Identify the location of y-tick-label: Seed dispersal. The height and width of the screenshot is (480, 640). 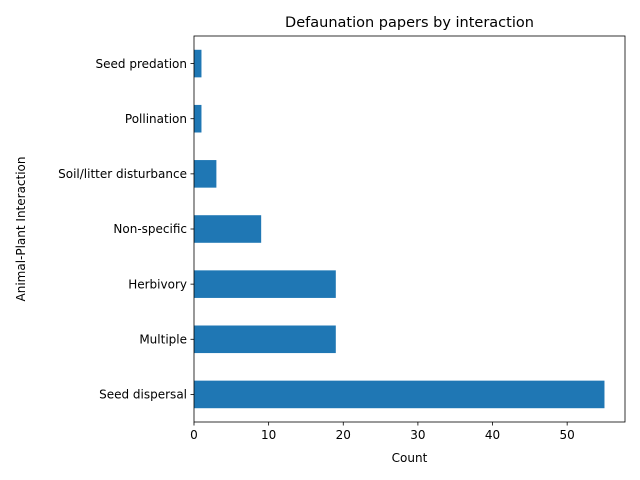
(143, 395).